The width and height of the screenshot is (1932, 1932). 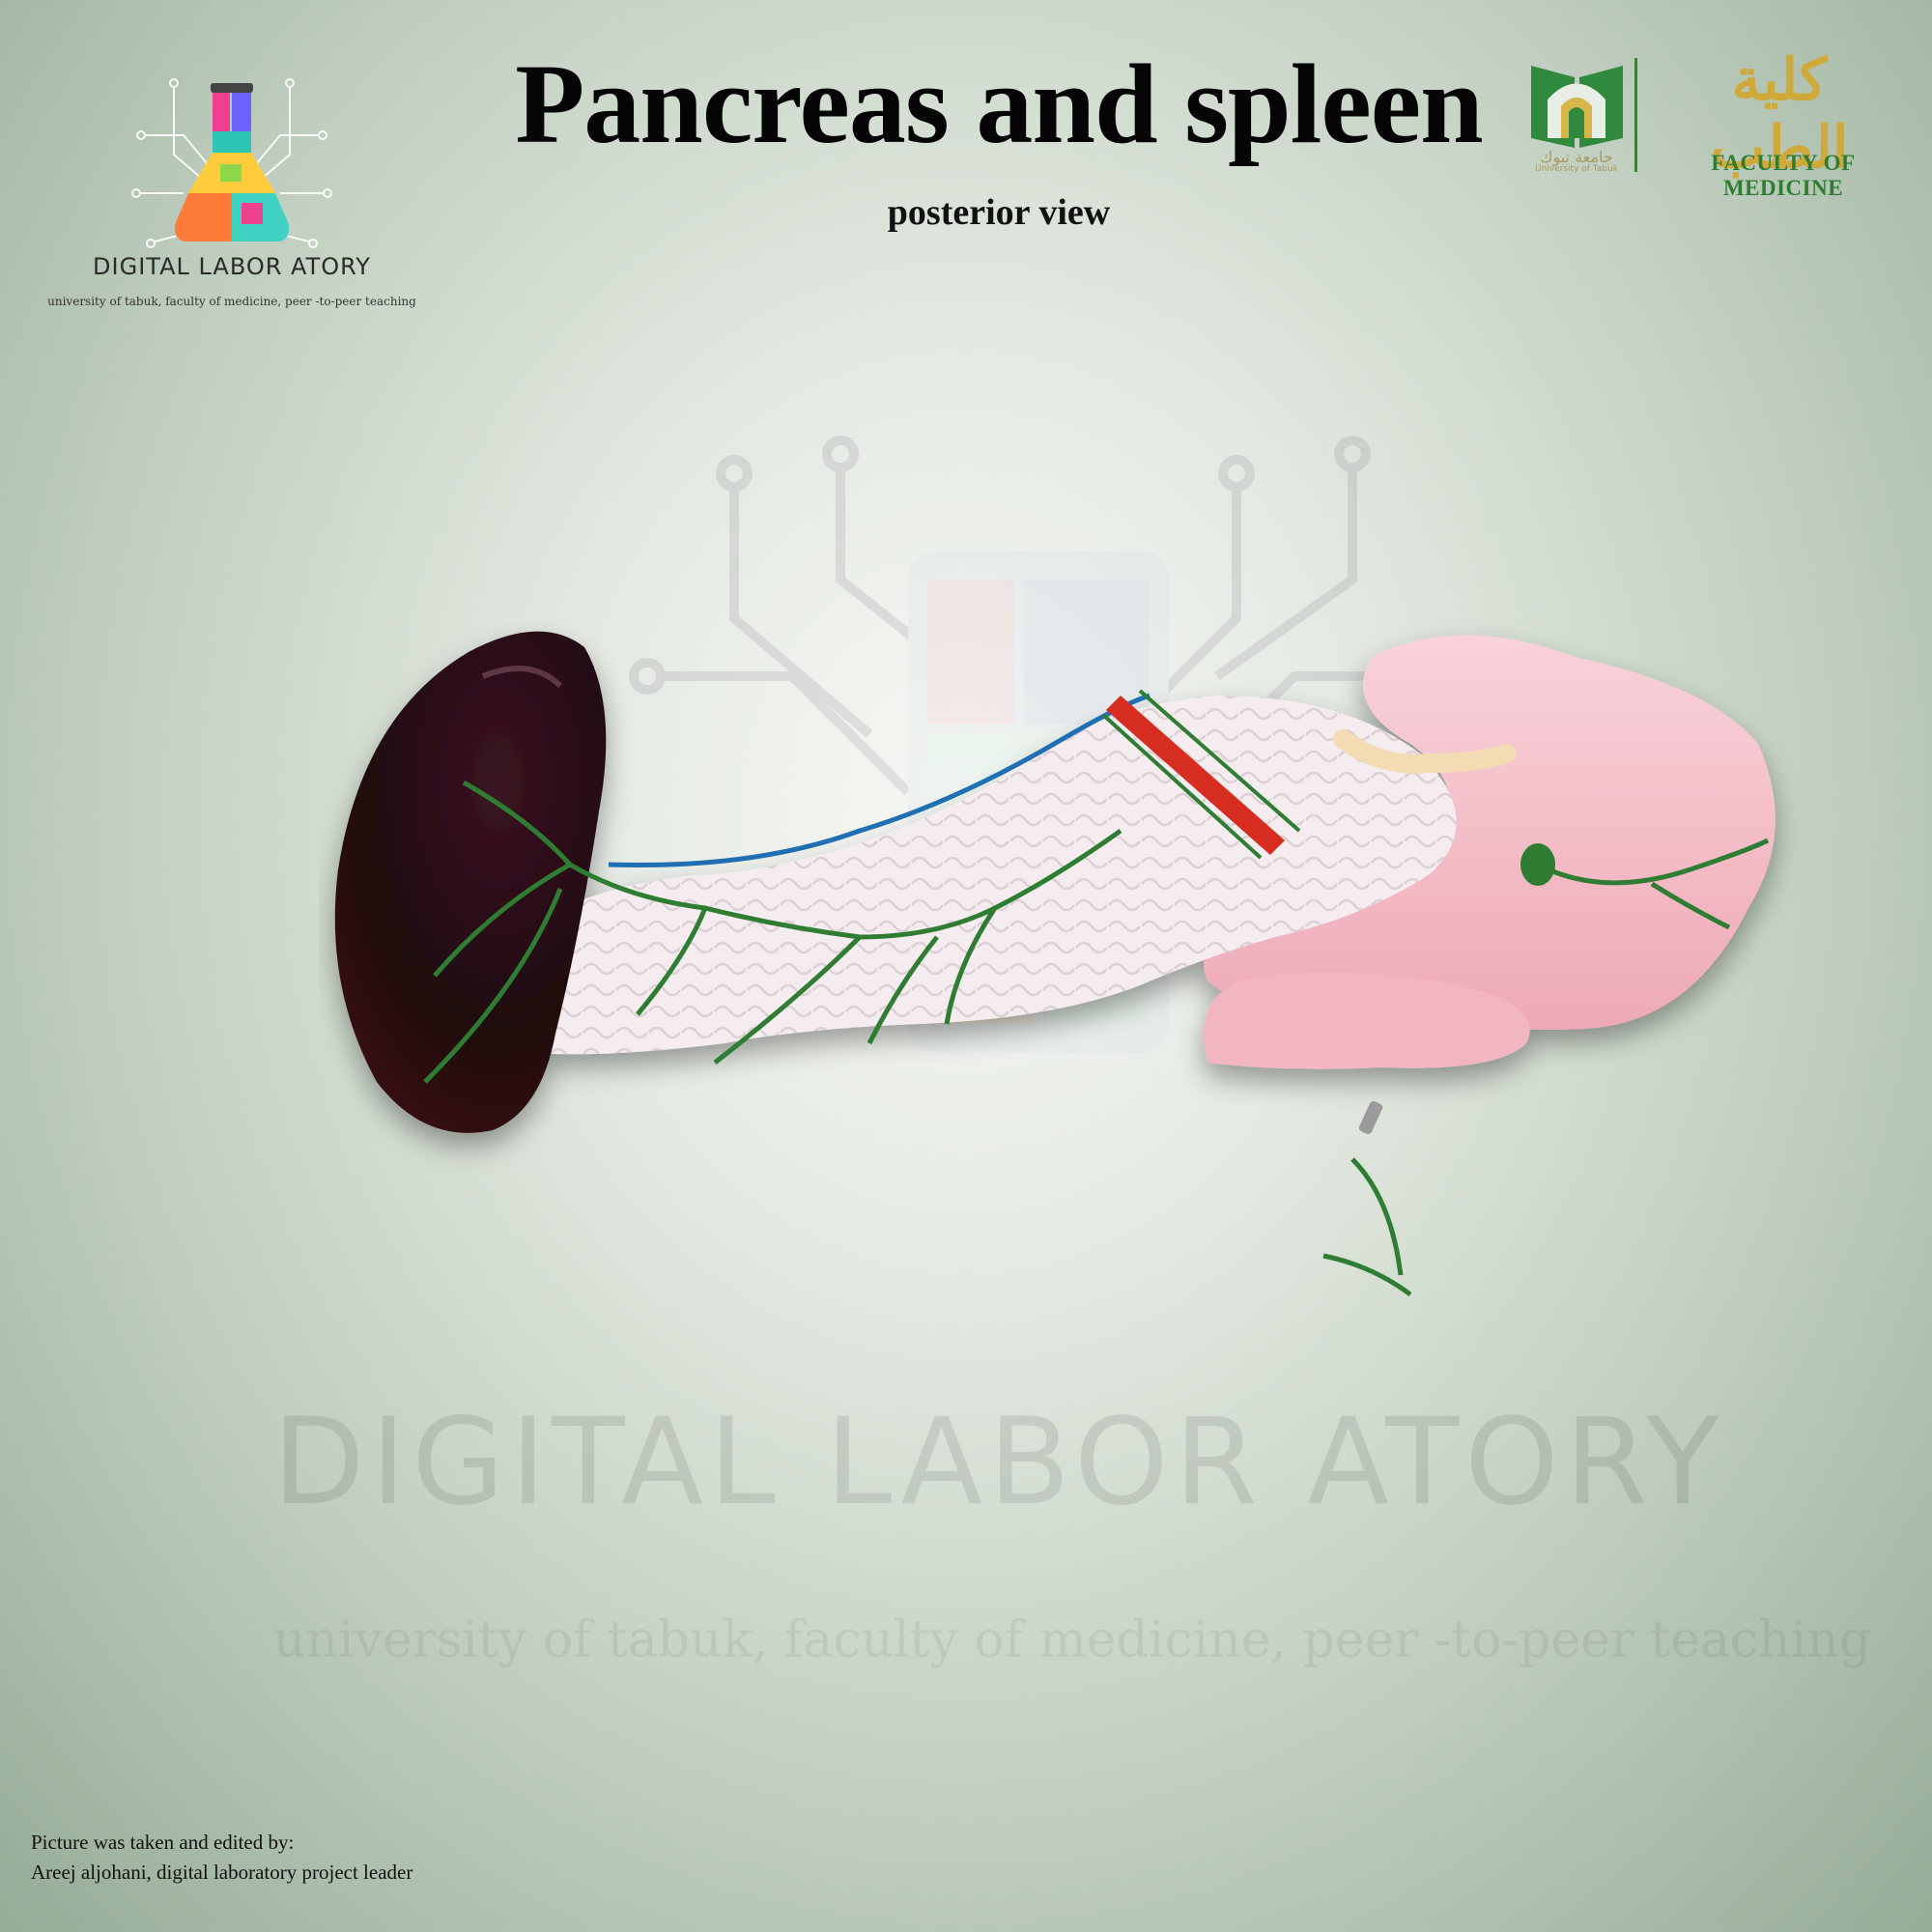 What do you see at coordinates (231, 163) in the screenshot?
I see `puzzle-flask-icon` at bounding box center [231, 163].